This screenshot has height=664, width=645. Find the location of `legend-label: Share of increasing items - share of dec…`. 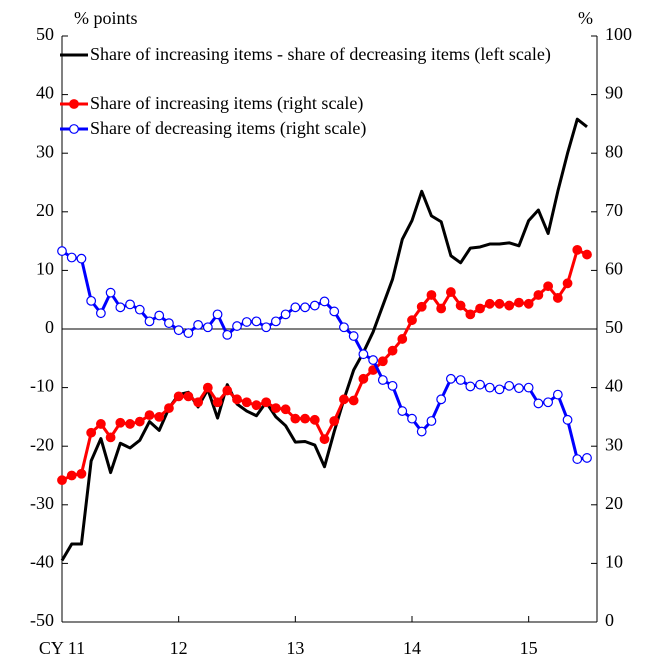

legend-label: Share of increasing items - share of dec… is located at coordinates (320, 54).